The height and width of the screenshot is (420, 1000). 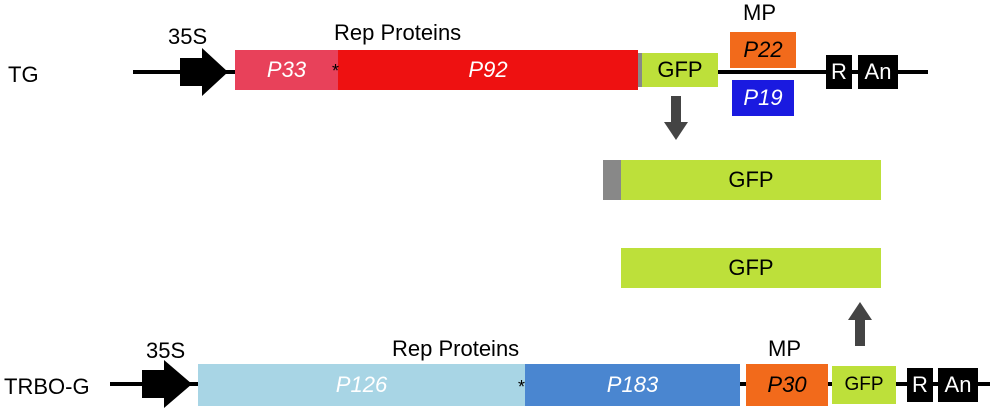 I want to click on gfp-free-box: GFP, so click(x=751, y=268).